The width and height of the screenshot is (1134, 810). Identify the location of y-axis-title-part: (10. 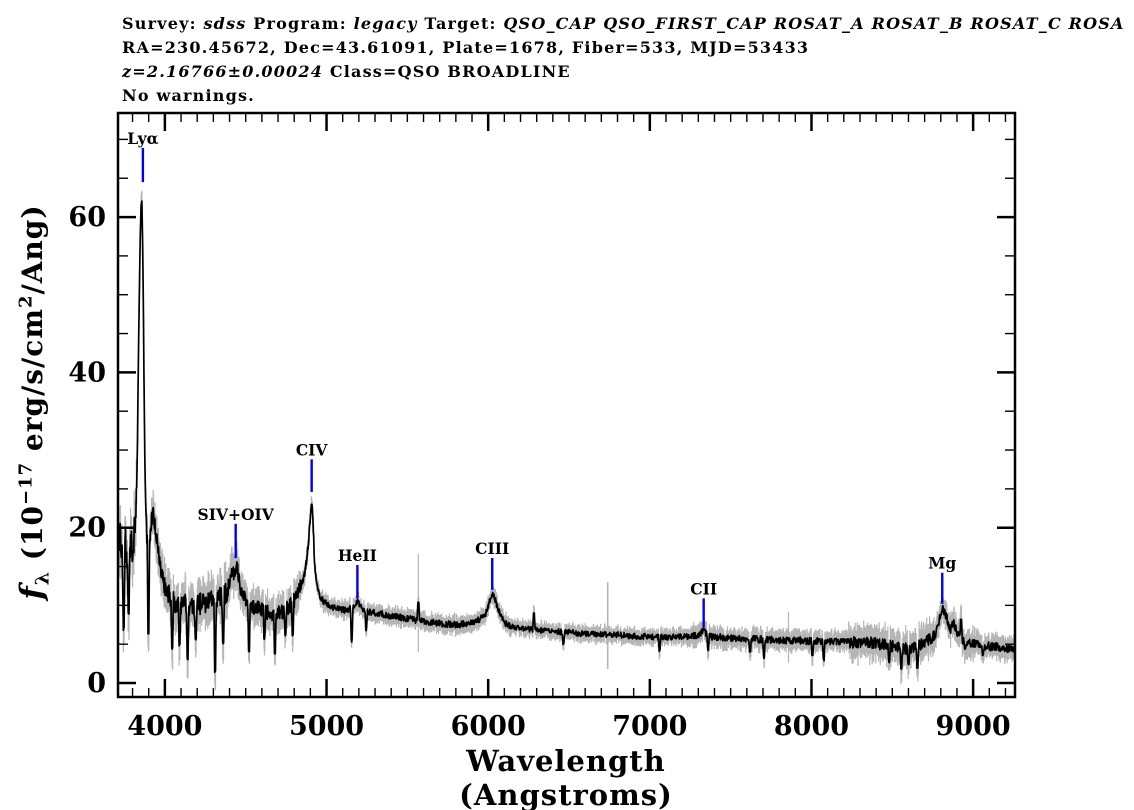
(32, 537).